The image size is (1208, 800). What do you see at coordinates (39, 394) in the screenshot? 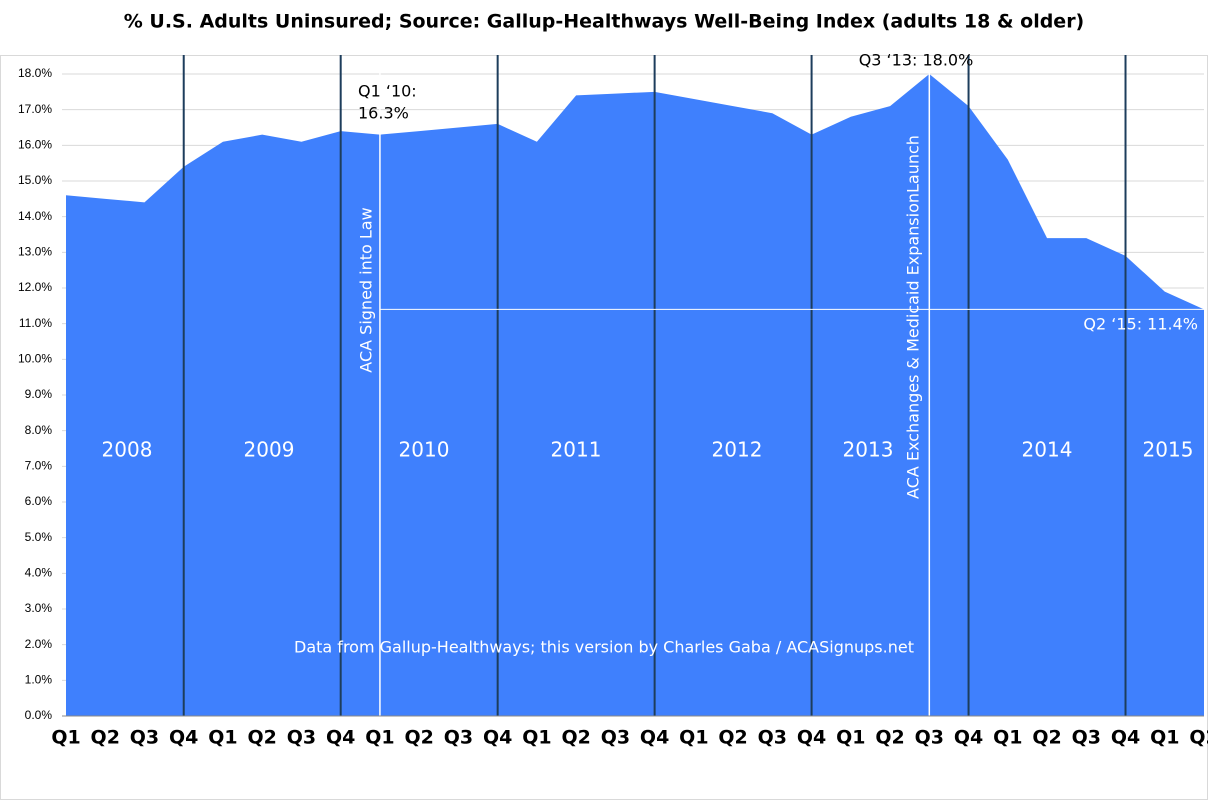
I see `y-tick-label: 9.0%` at bounding box center [39, 394].